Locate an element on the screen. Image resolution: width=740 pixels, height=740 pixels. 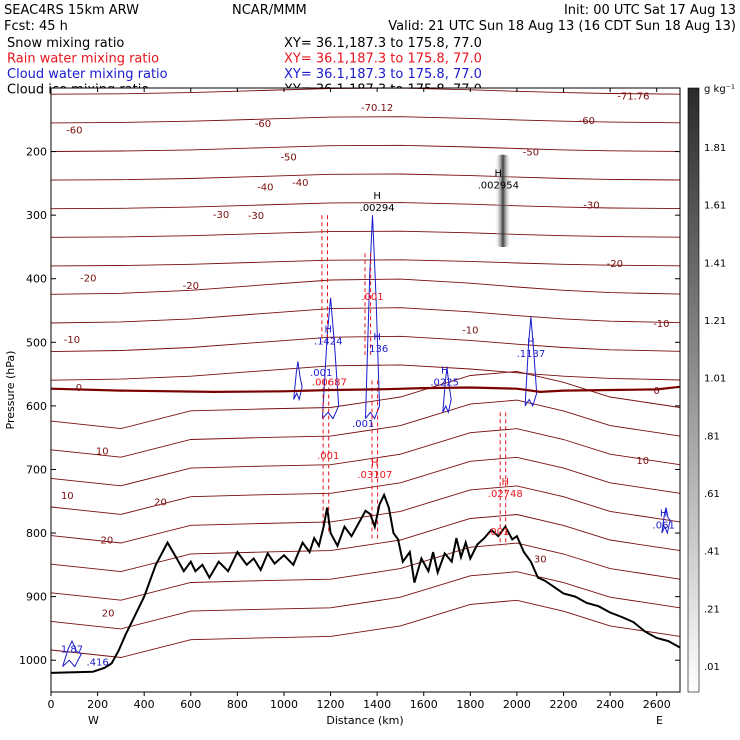
model-title: SEAC4RS 15km ARW is located at coordinates (71, 10).